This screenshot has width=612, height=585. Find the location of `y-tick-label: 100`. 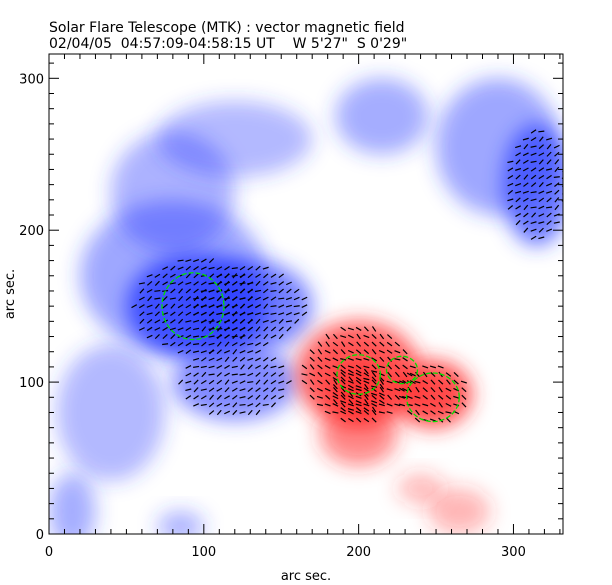

y-tick-label: 100 is located at coordinates (31, 383).